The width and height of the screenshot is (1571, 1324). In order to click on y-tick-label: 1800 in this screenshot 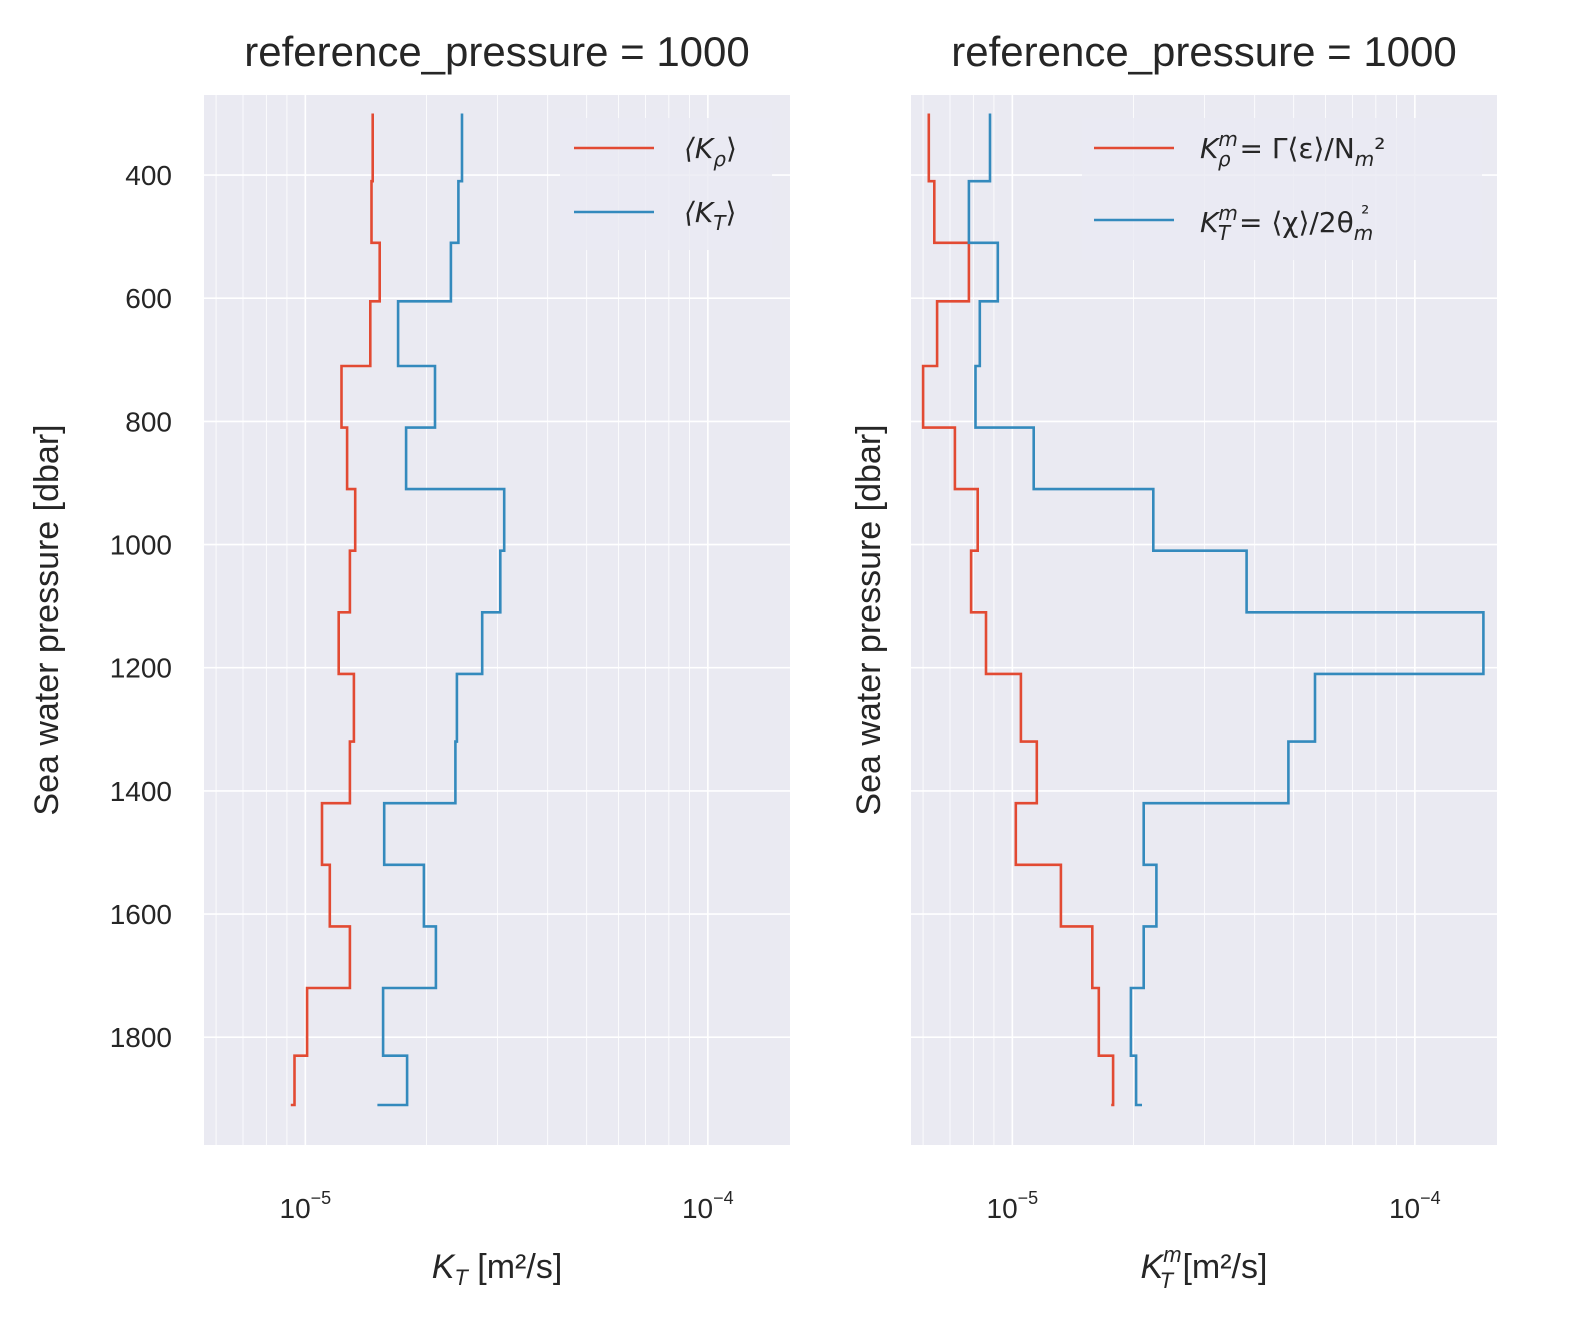, I will do `click(141, 1037)`.